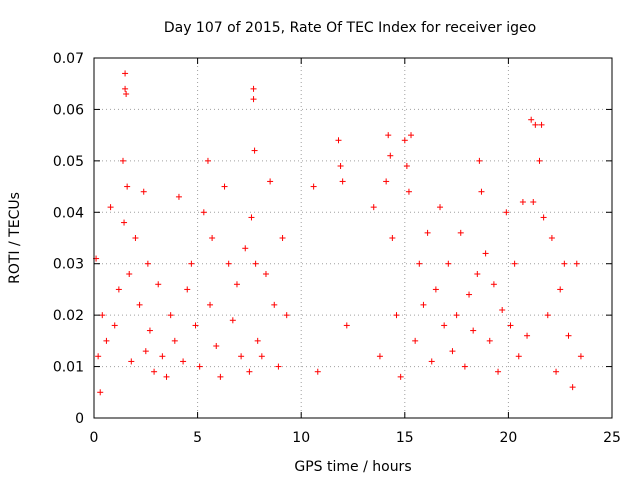  What do you see at coordinates (508, 438) in the screenshot?
I see `x-tick-label: 20` at bounding box center [508, 438].